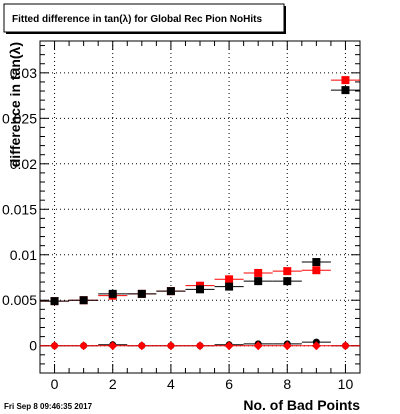  I want to click on x-tick-label: 4, so click(171, 384).